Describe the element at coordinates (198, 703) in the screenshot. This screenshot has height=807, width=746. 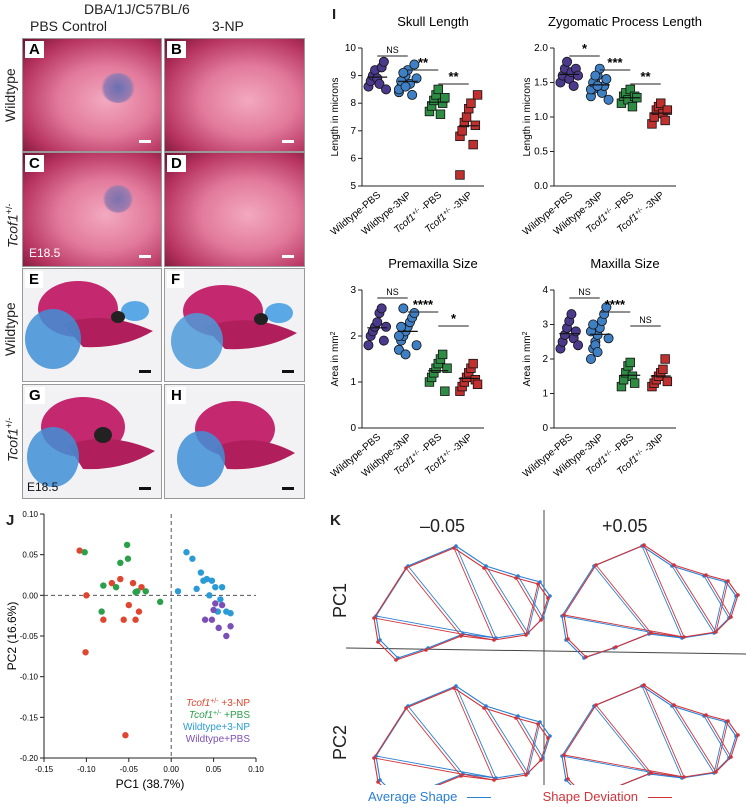
I see `legend-part: Tcof1` at that location.